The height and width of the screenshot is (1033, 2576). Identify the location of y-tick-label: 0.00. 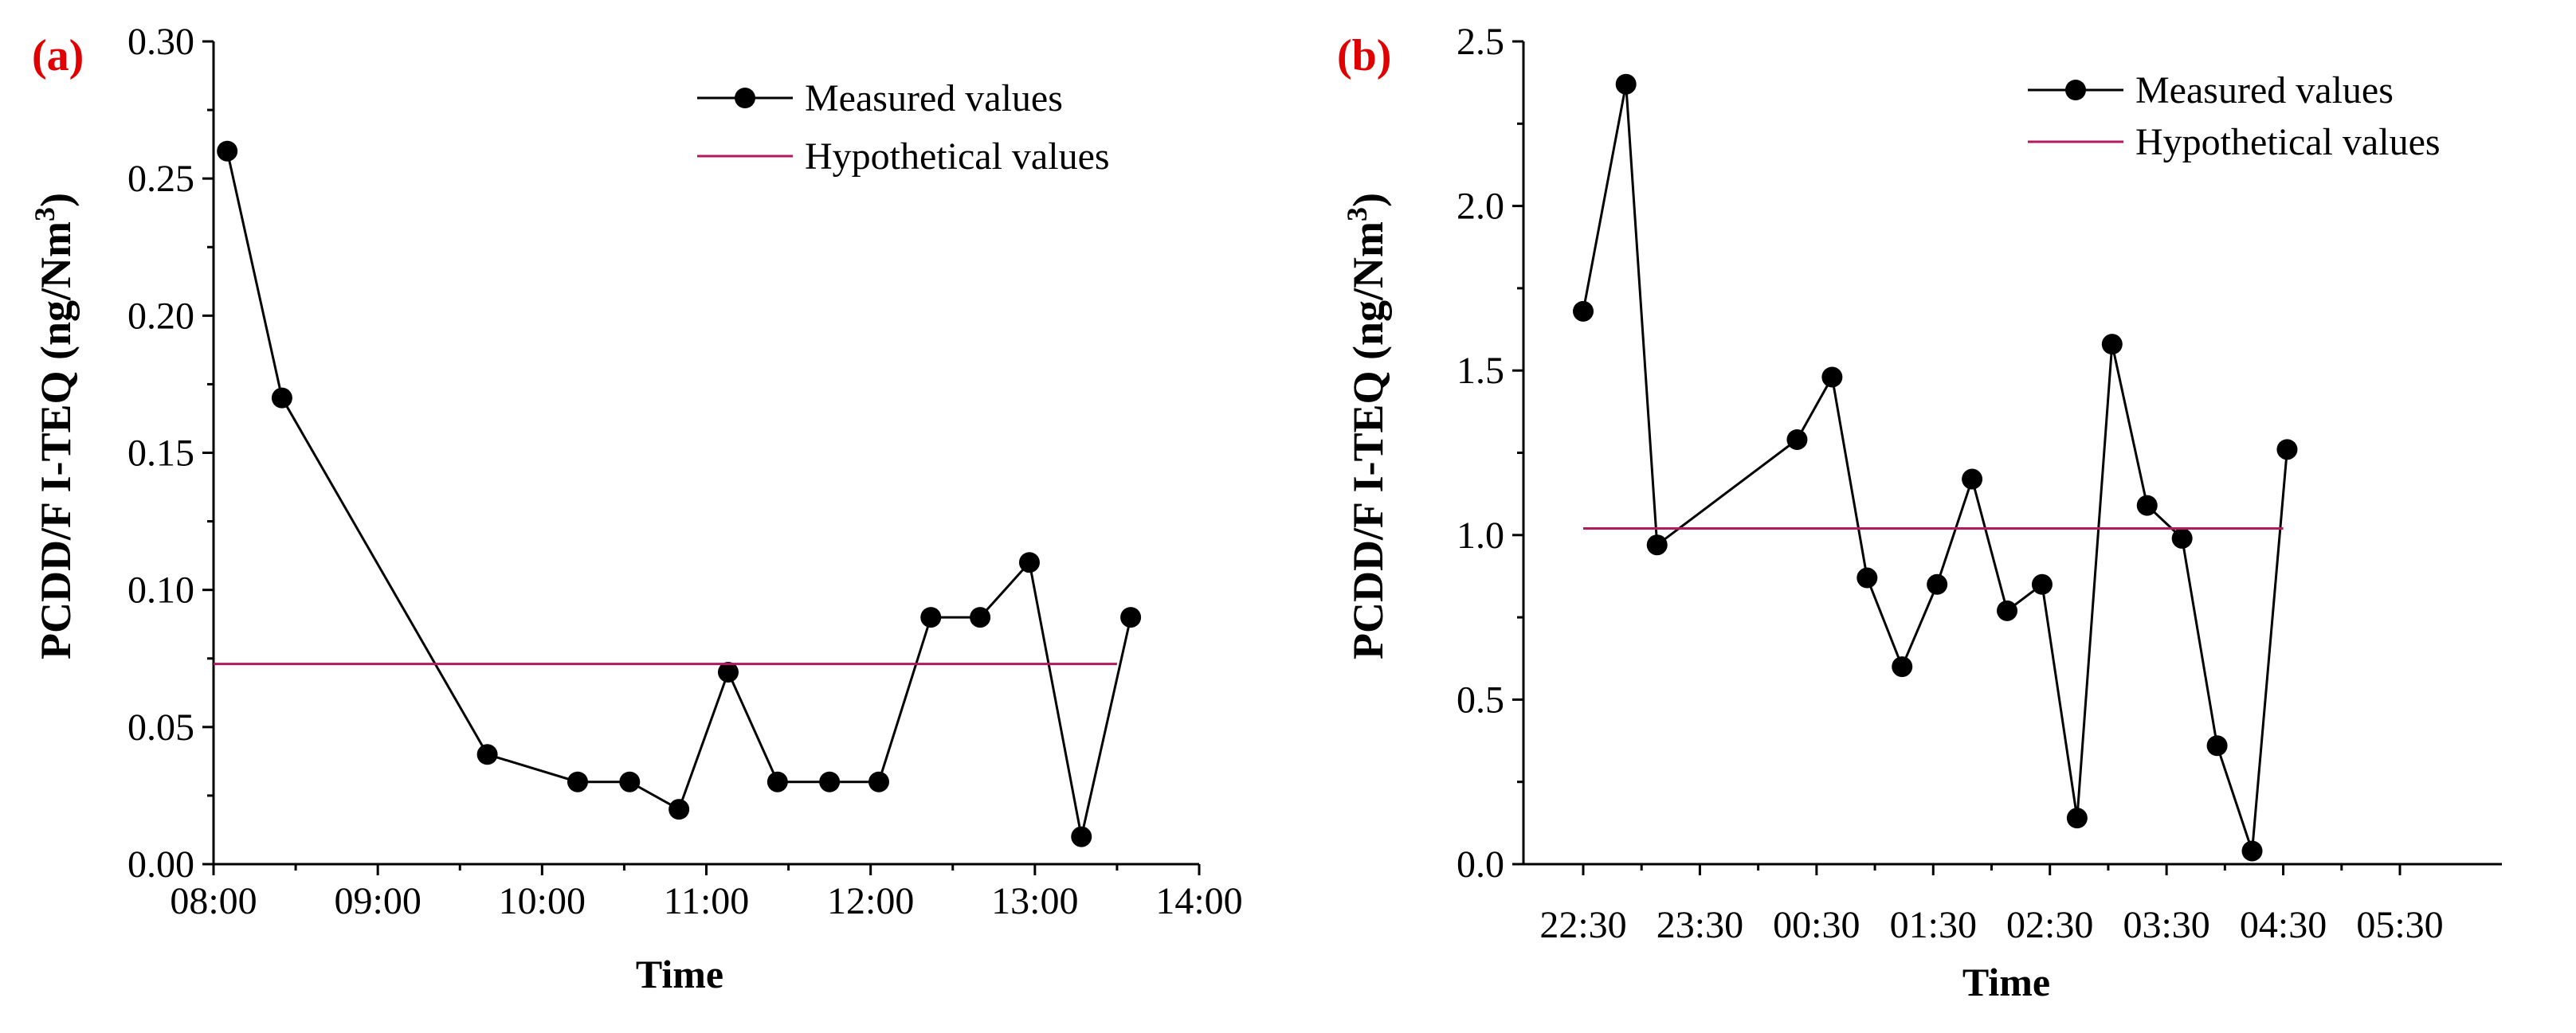
(160, 864).